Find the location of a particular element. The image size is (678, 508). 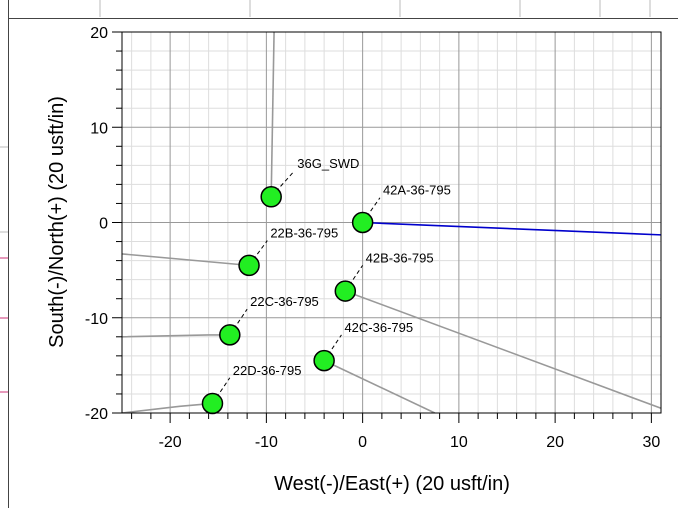

well-label: 22C-36-795 is located at coordinates (284, 301).